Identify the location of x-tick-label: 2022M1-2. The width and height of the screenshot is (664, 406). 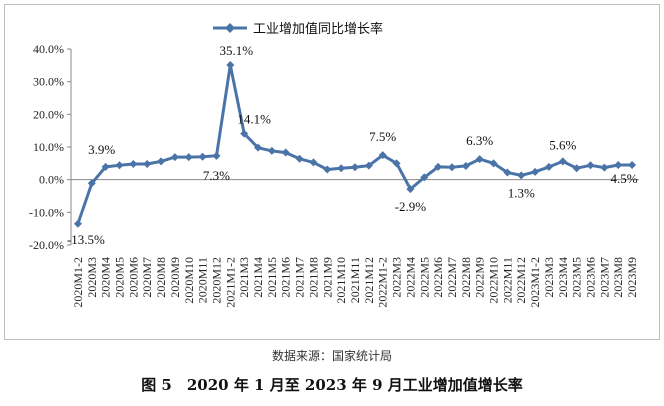
(383, 282).